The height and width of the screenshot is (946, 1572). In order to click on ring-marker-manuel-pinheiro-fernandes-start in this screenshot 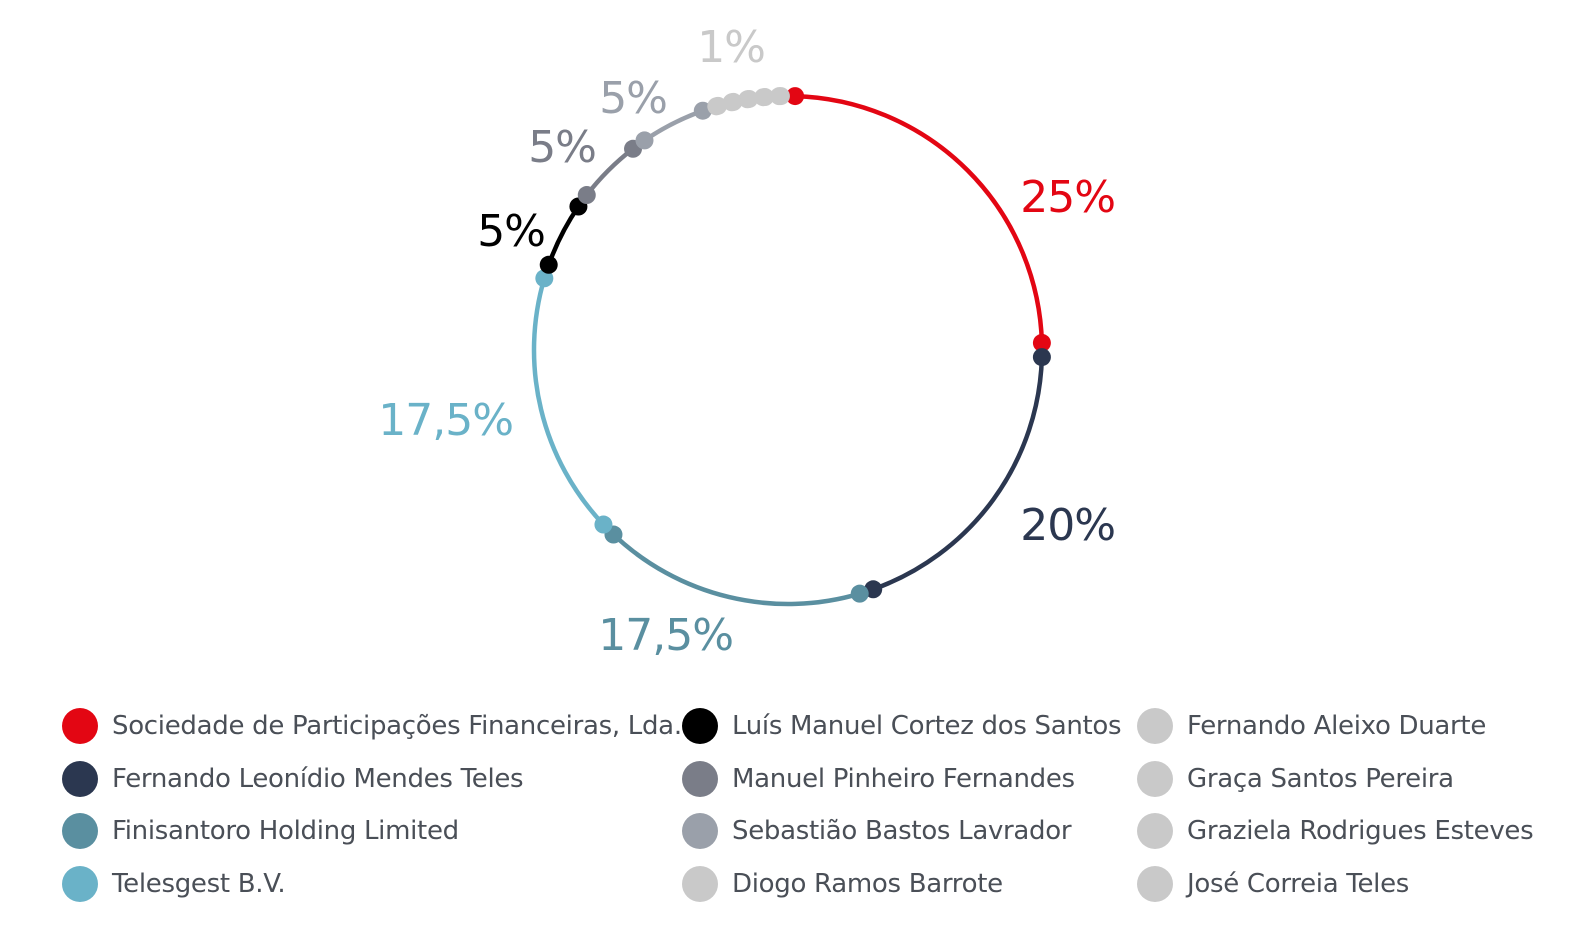, I will do `click(586, 195)`.